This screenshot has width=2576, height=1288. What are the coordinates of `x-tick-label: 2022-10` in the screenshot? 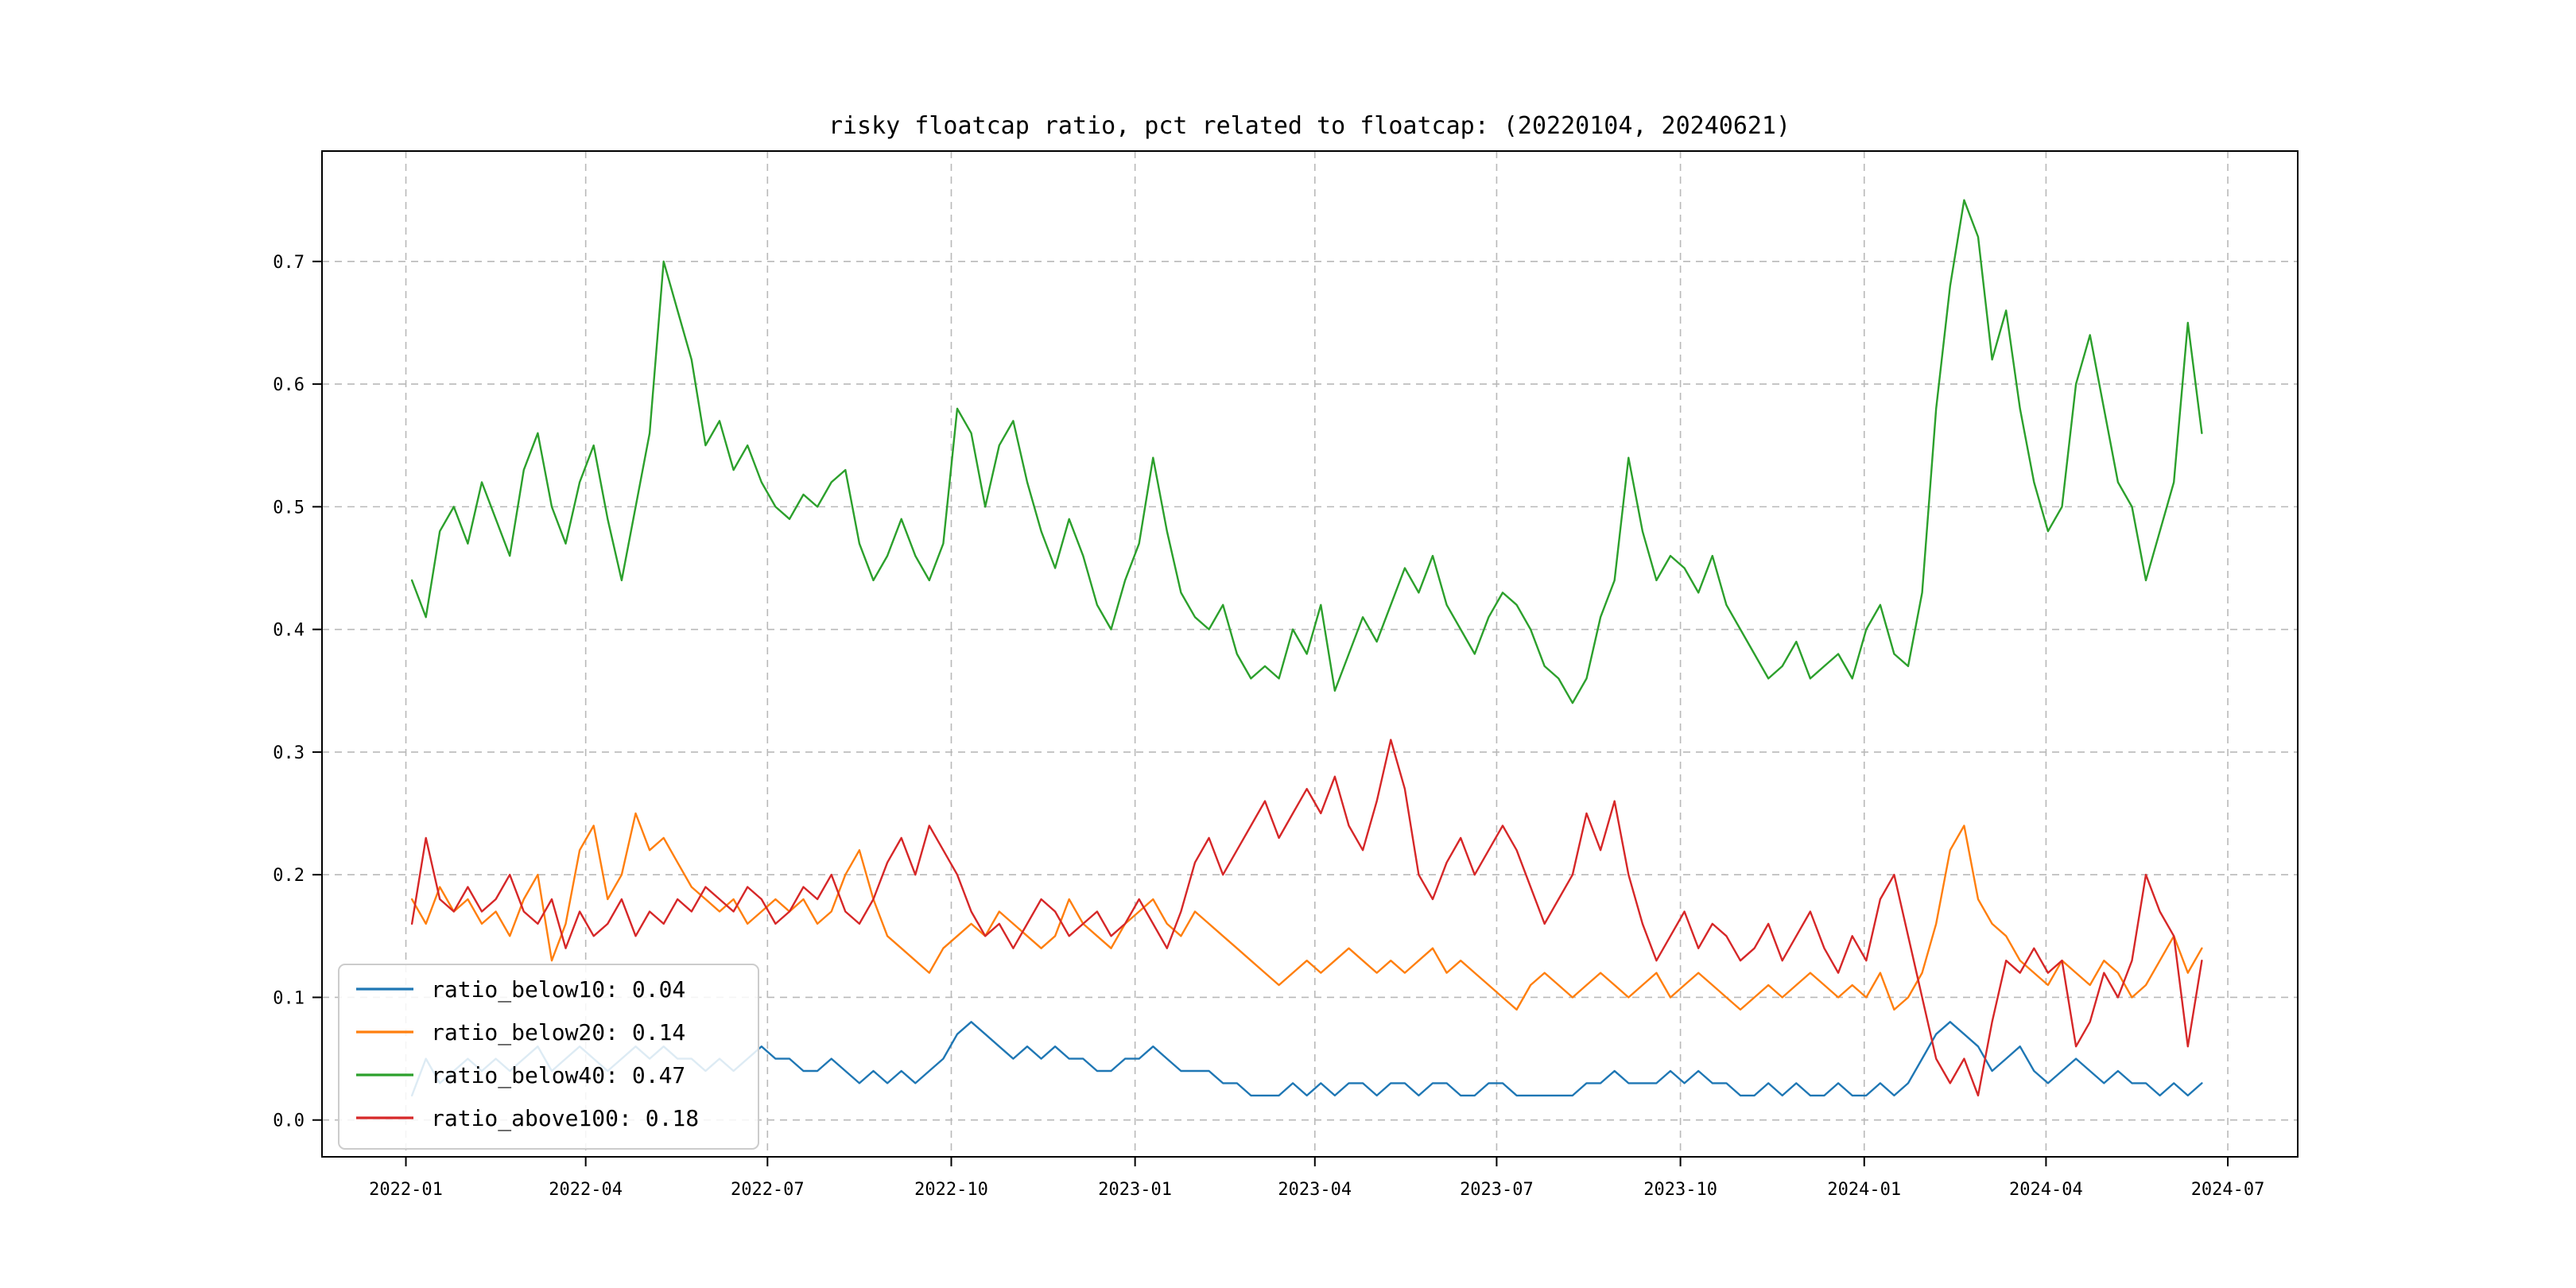 It's located at (951, 1190).